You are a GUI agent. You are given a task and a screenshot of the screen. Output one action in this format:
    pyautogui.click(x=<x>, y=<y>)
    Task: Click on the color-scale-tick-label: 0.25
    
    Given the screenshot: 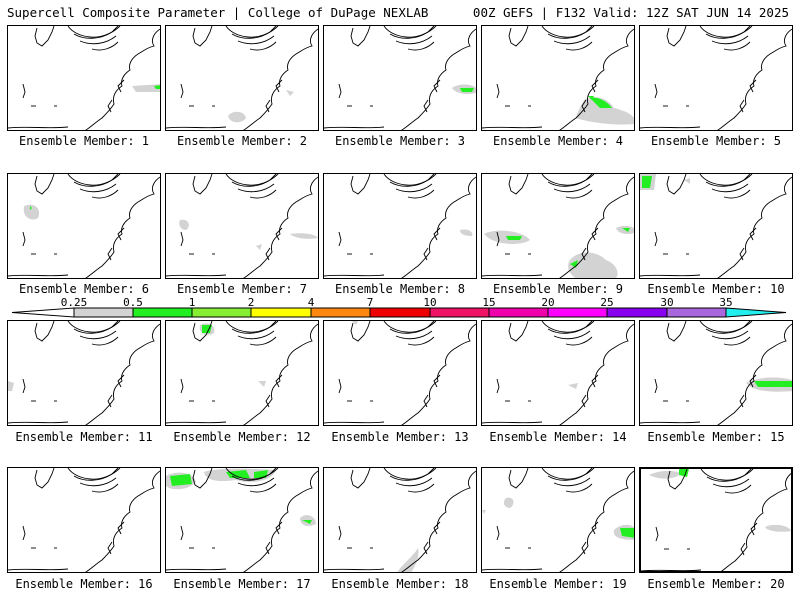 What is the action you would take?
    pyautogui.click(x=74, y=302)
    